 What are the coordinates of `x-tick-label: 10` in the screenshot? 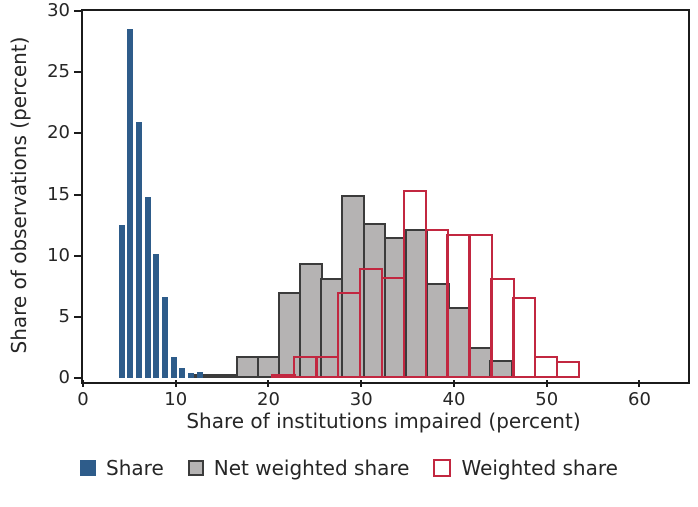 It's located at (176, 399).